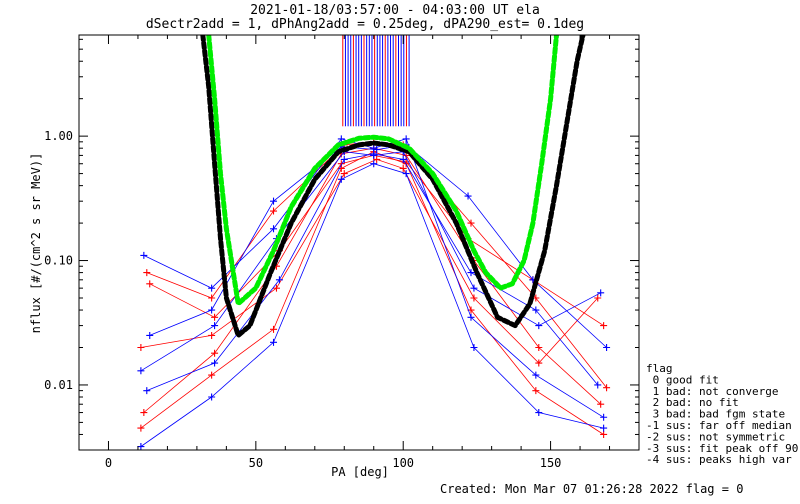 The width and height of the screenshot is (800, 504). I want to click on legend-entry: 1 bad: not converge, so click(712, 391).